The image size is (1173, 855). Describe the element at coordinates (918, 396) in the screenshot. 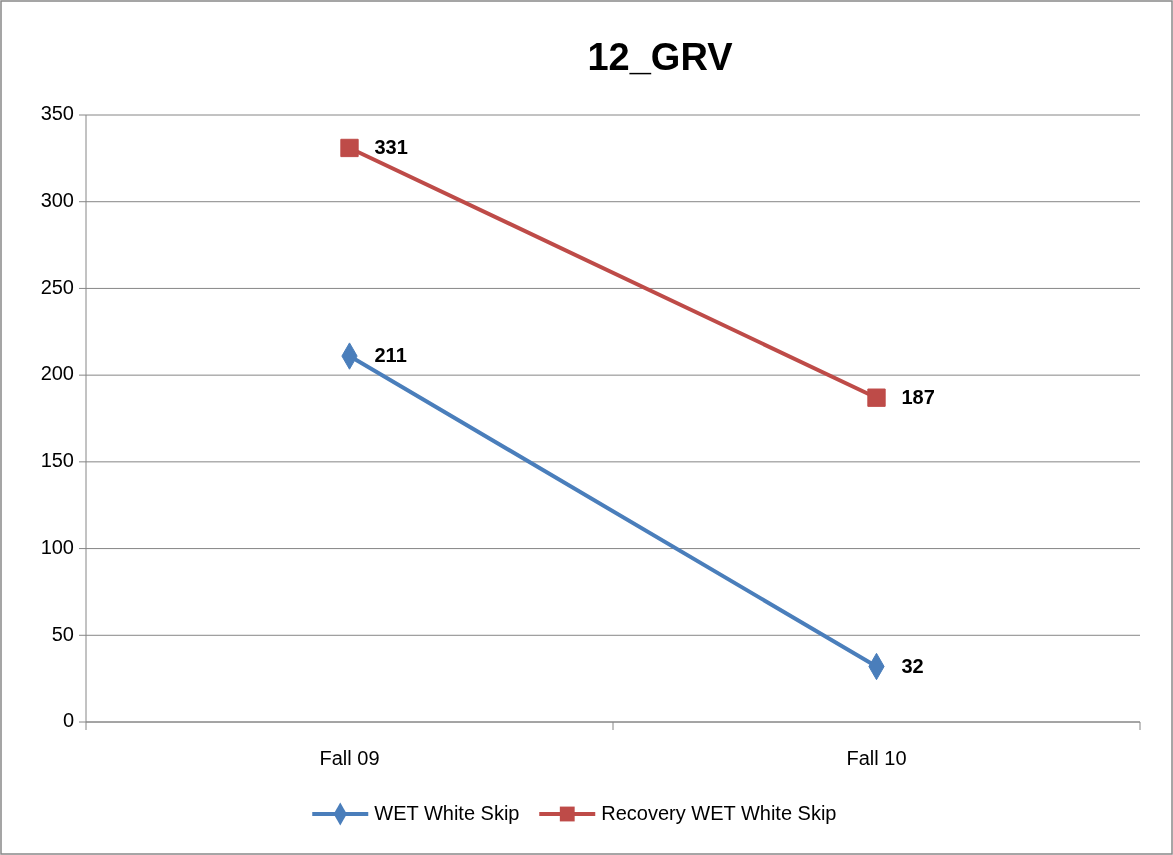

I see `data-label: 187` at that location.